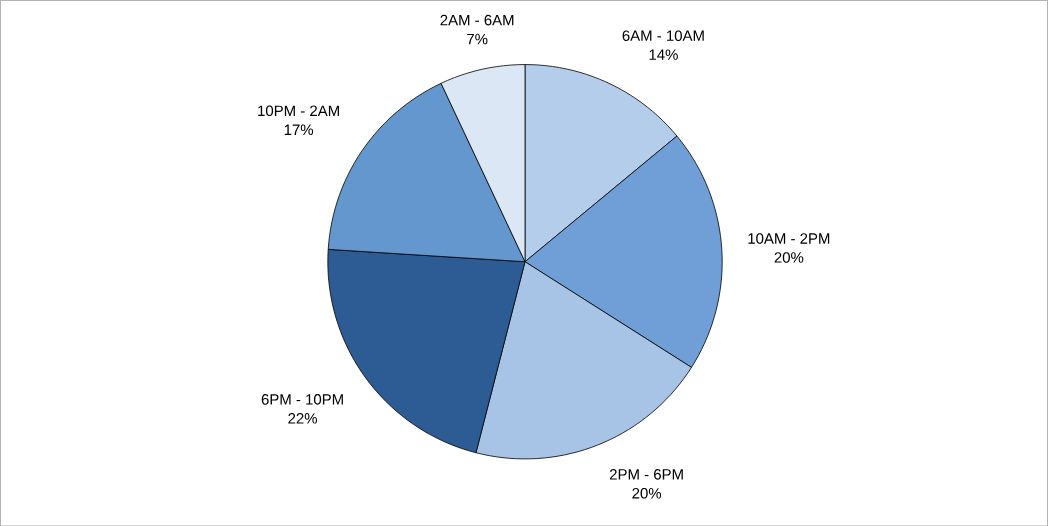  I want to click on data-label: 14%, so click(663, 54).